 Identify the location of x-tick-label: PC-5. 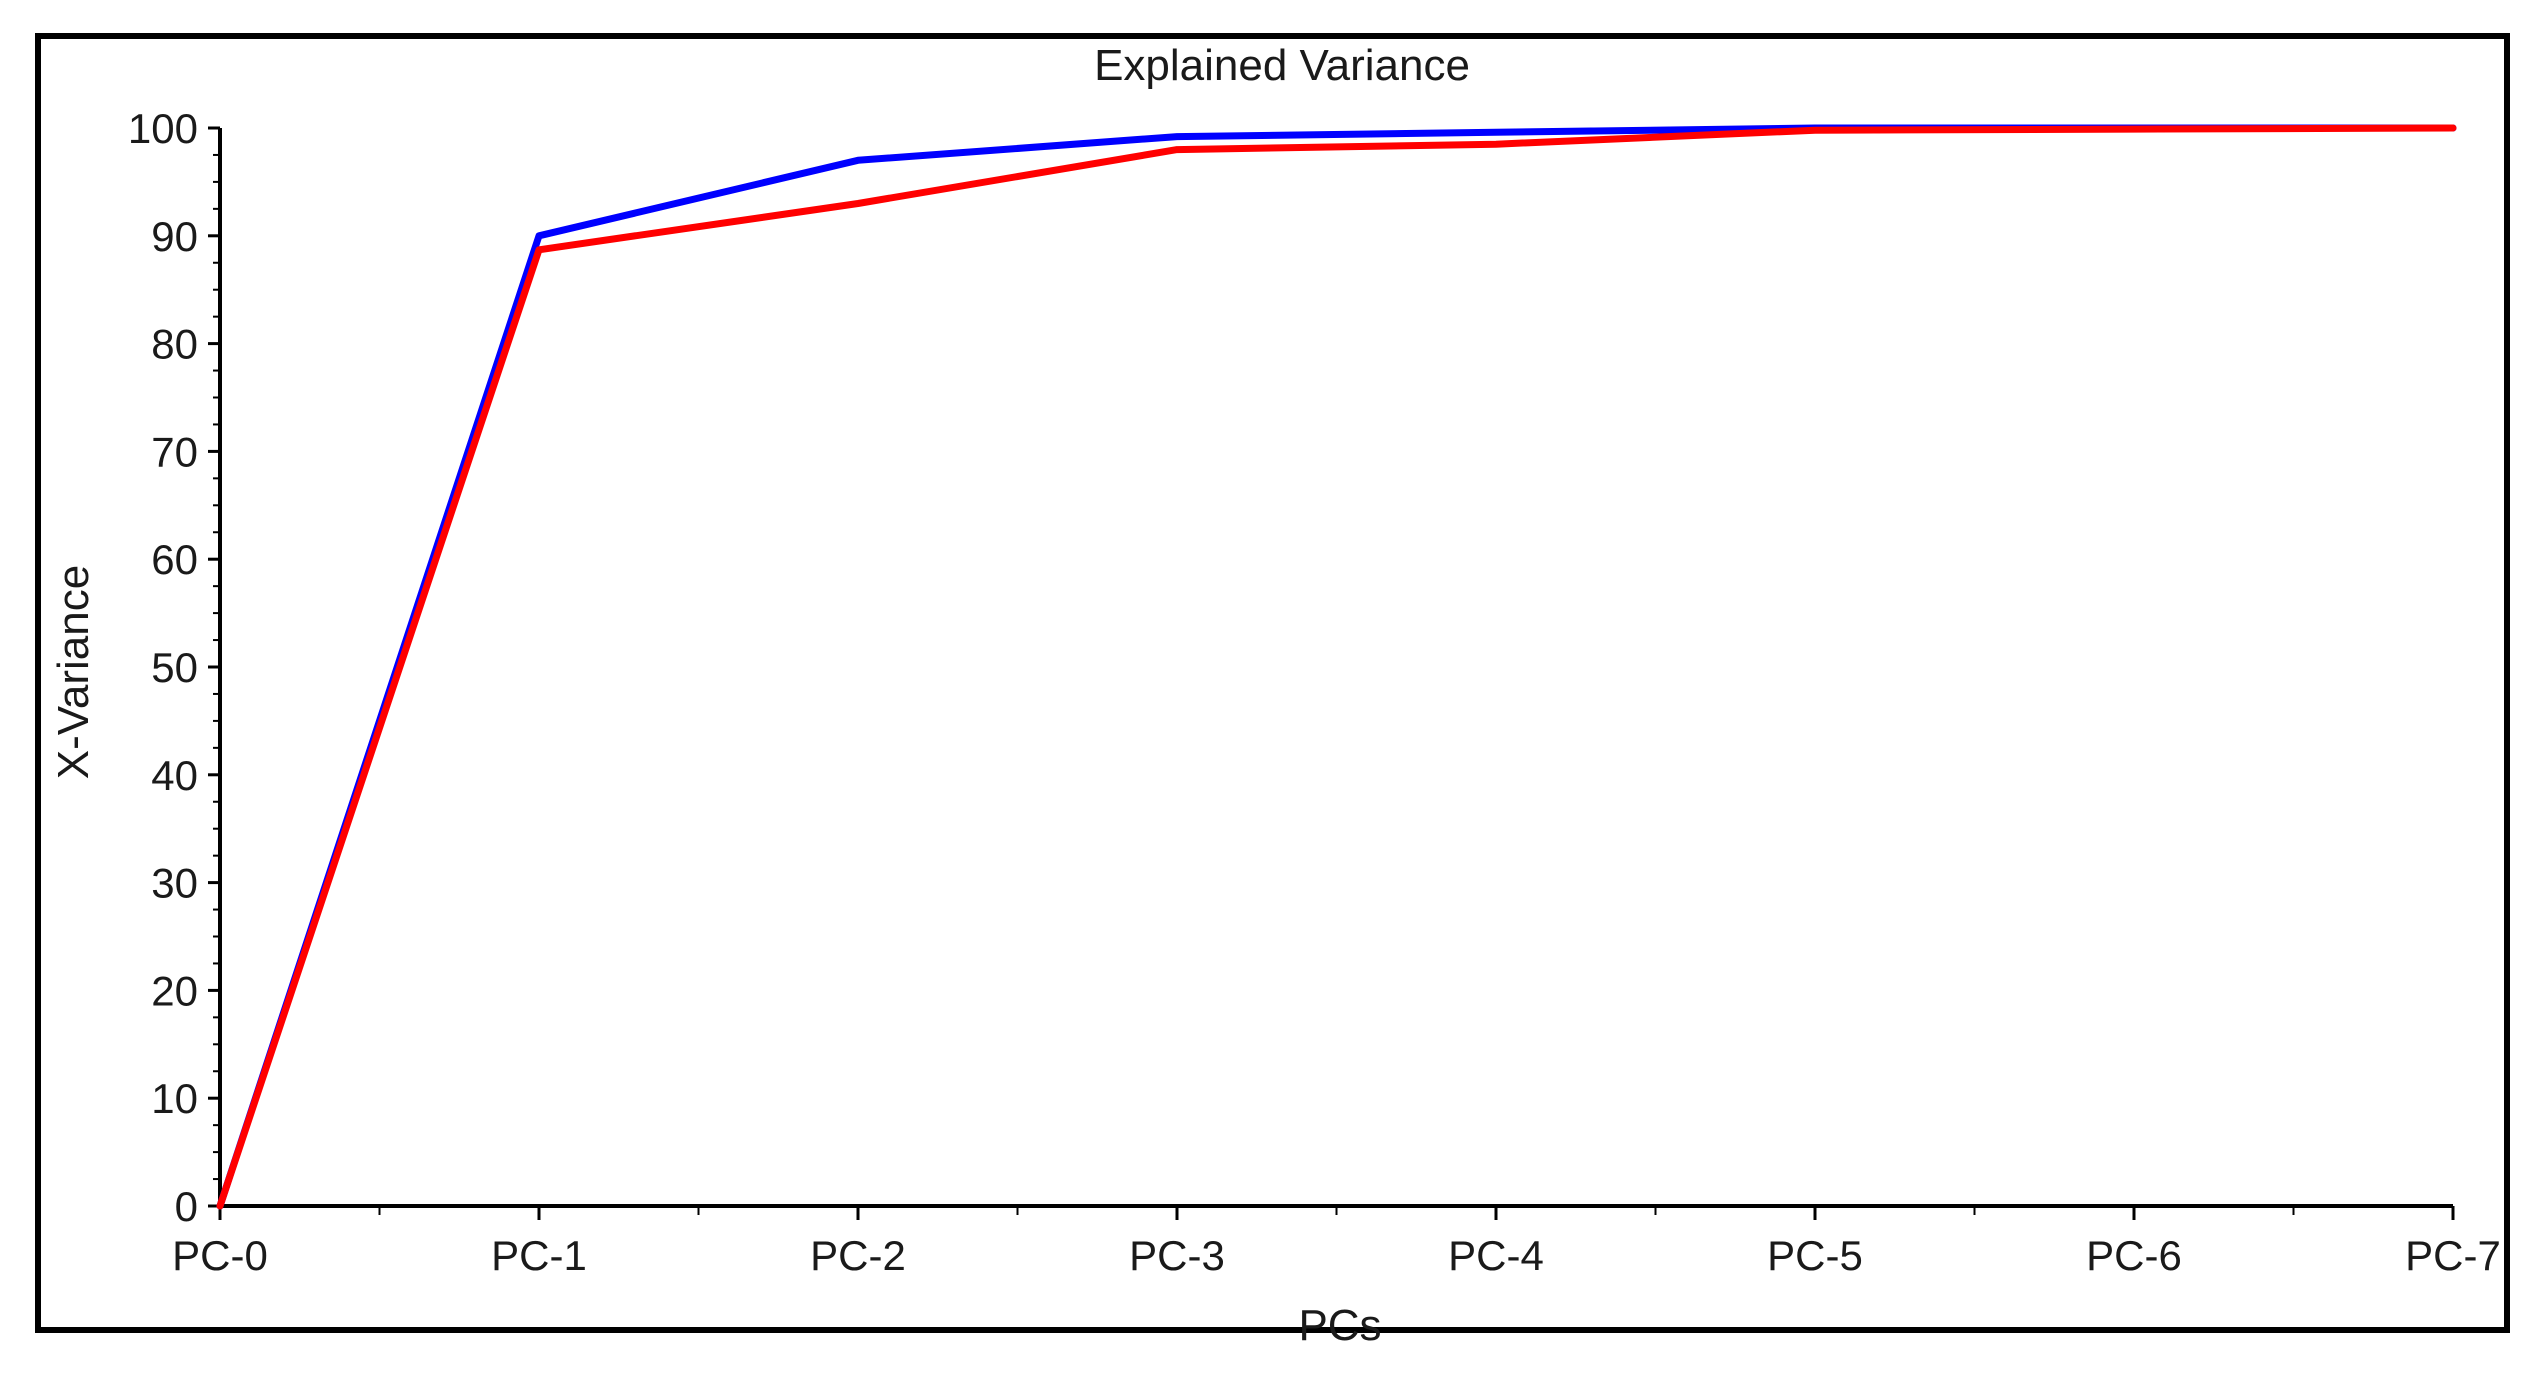
(1815, 1255).